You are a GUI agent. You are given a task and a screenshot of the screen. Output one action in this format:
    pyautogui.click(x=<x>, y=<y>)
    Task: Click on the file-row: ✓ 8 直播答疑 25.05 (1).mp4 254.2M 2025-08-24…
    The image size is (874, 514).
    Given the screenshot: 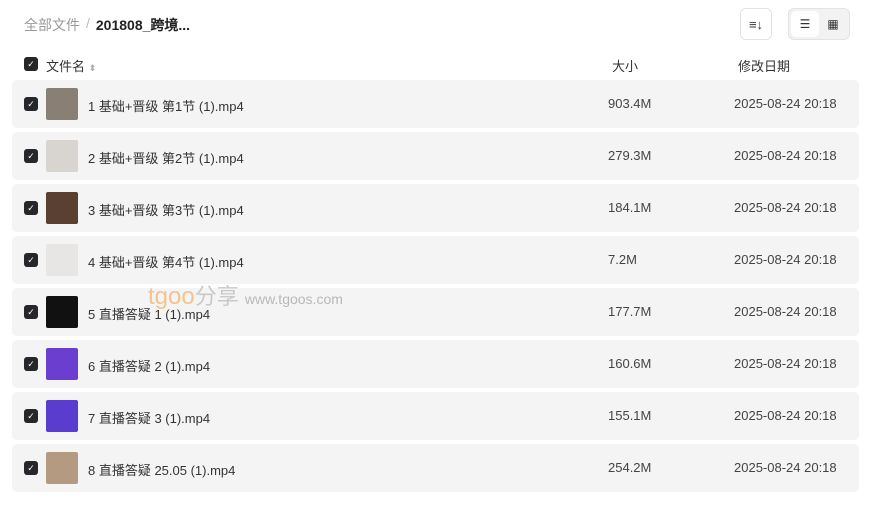 What is the action you would take?
    pyautogui.click(x=435, y=468)
    